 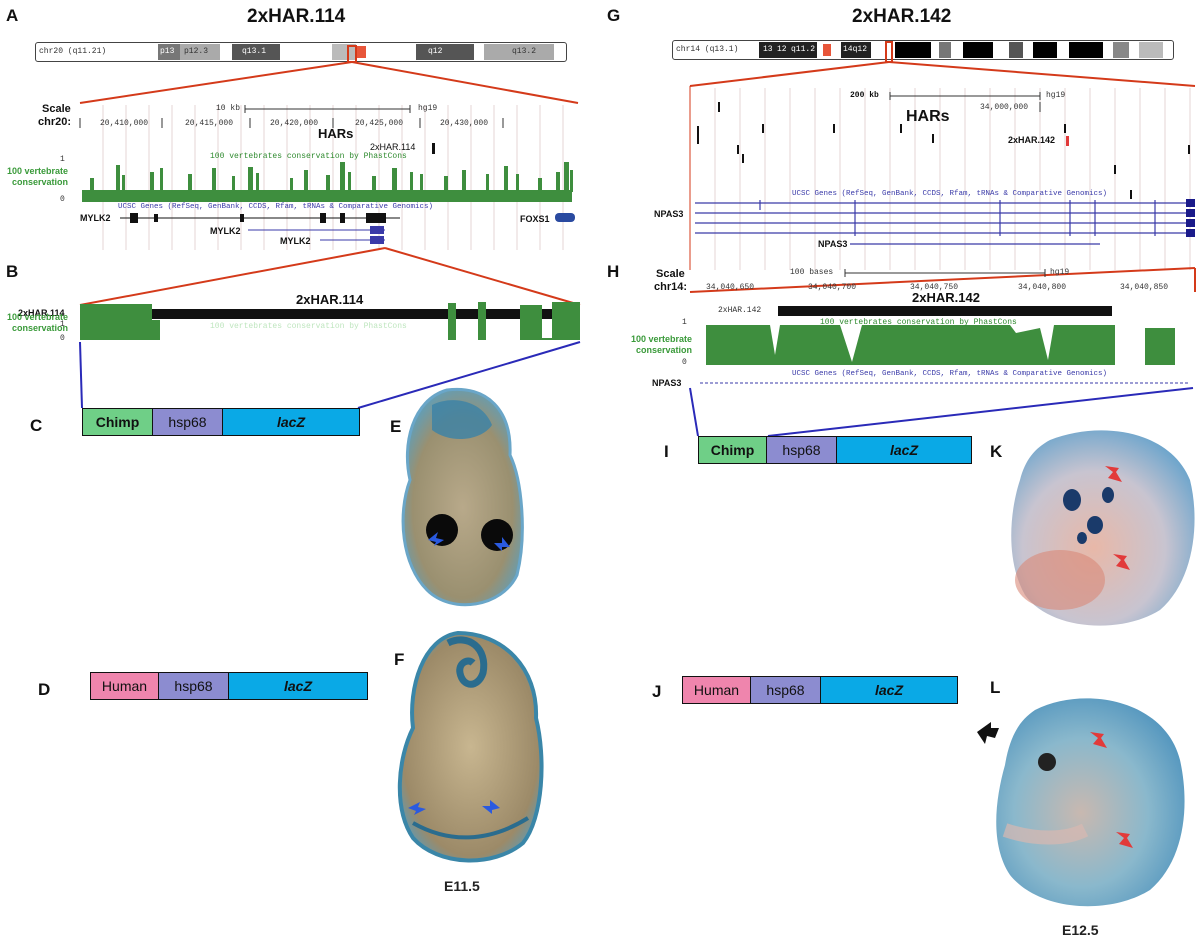 I want to click on embryo-k-image, so click(x=1103, y=528).